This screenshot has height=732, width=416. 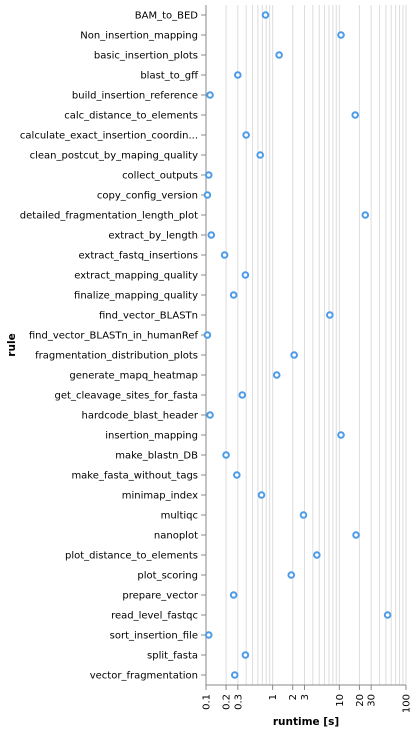 I want to click on y-tick-label: multiqc, so click(x=179, y=516).